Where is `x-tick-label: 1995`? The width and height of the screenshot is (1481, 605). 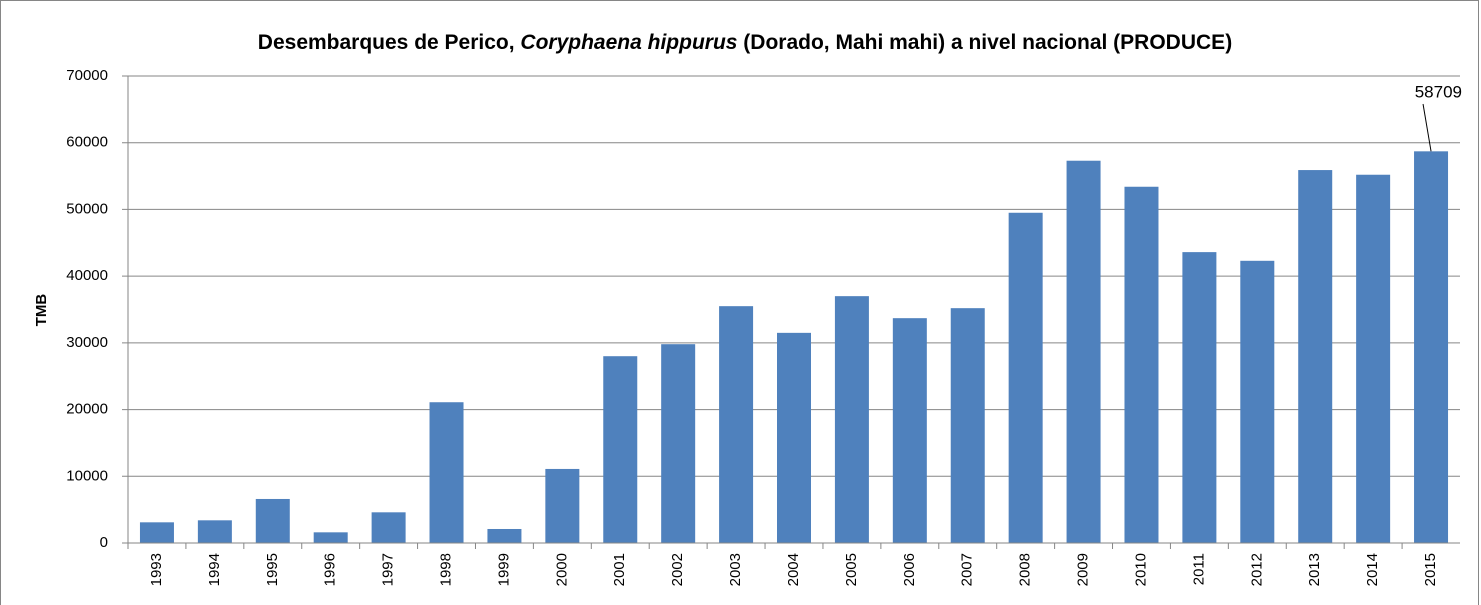 x-tick-label: 1995 is located at coordinates (272, 569).